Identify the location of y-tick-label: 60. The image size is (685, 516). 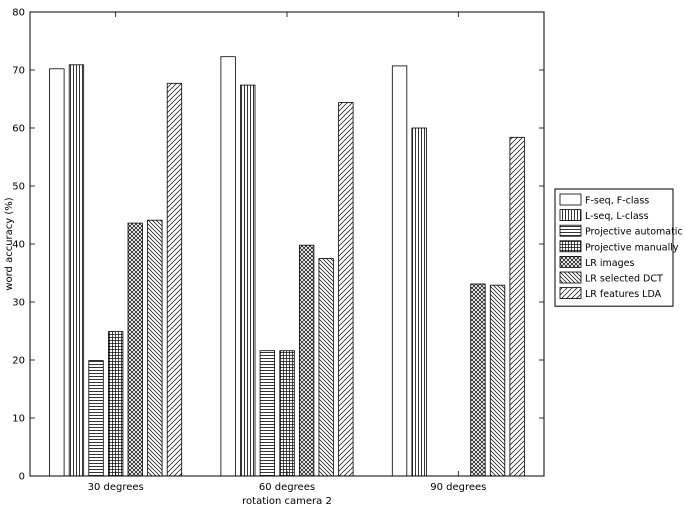
(18, 129).